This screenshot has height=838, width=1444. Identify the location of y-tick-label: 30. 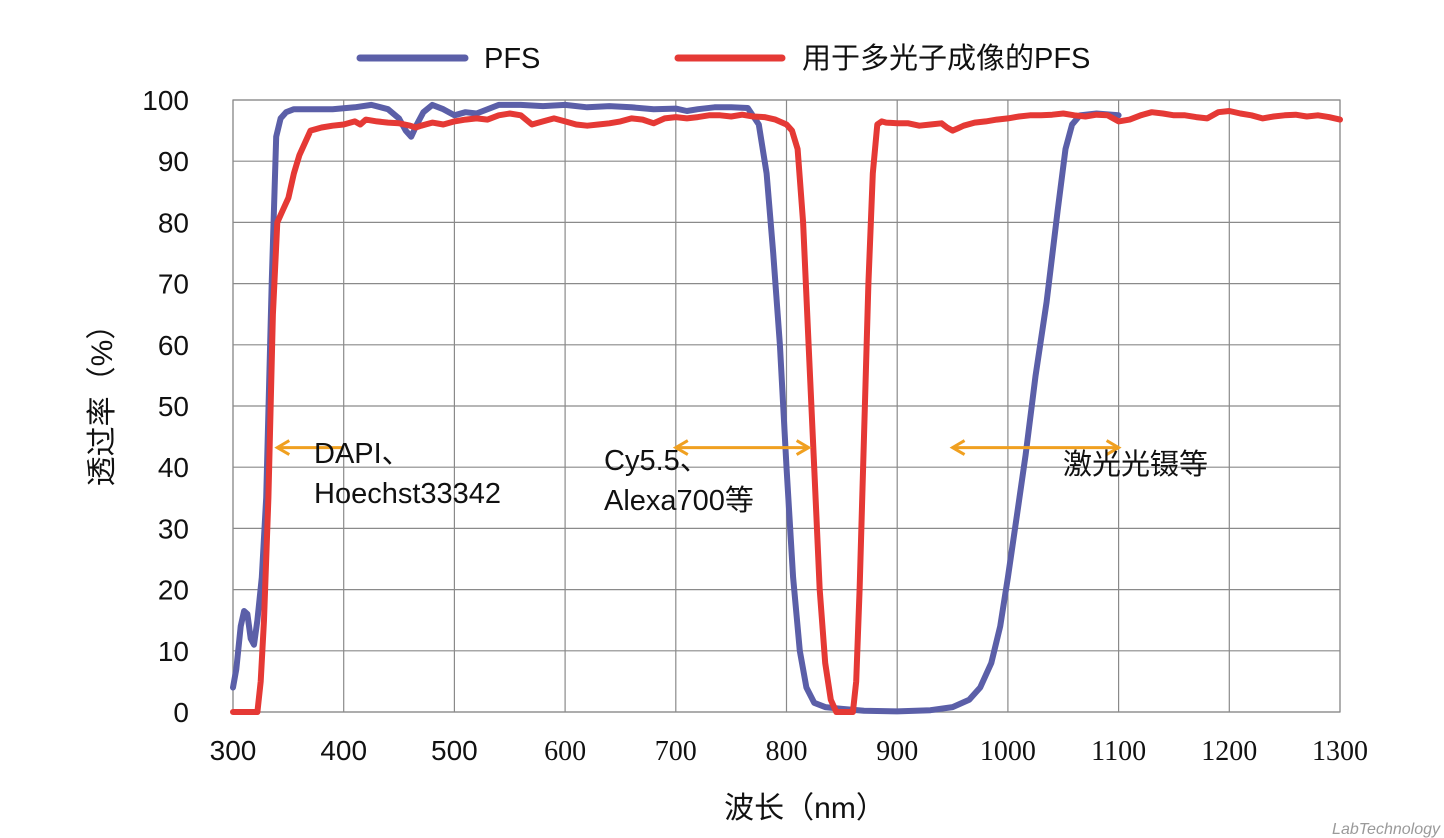
(173, 528).